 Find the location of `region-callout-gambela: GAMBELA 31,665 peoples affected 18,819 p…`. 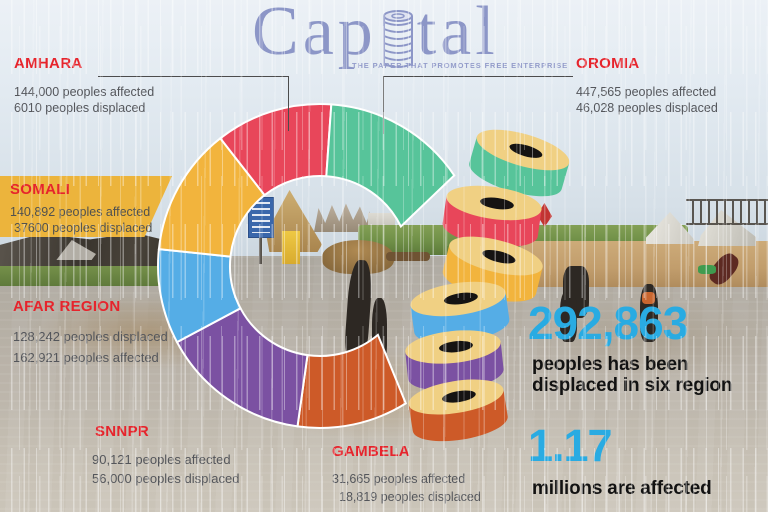

region-callout-gambela: GAMBELA 31,665 peoples affected 18,819 p… is located at coordinates (406, 474).